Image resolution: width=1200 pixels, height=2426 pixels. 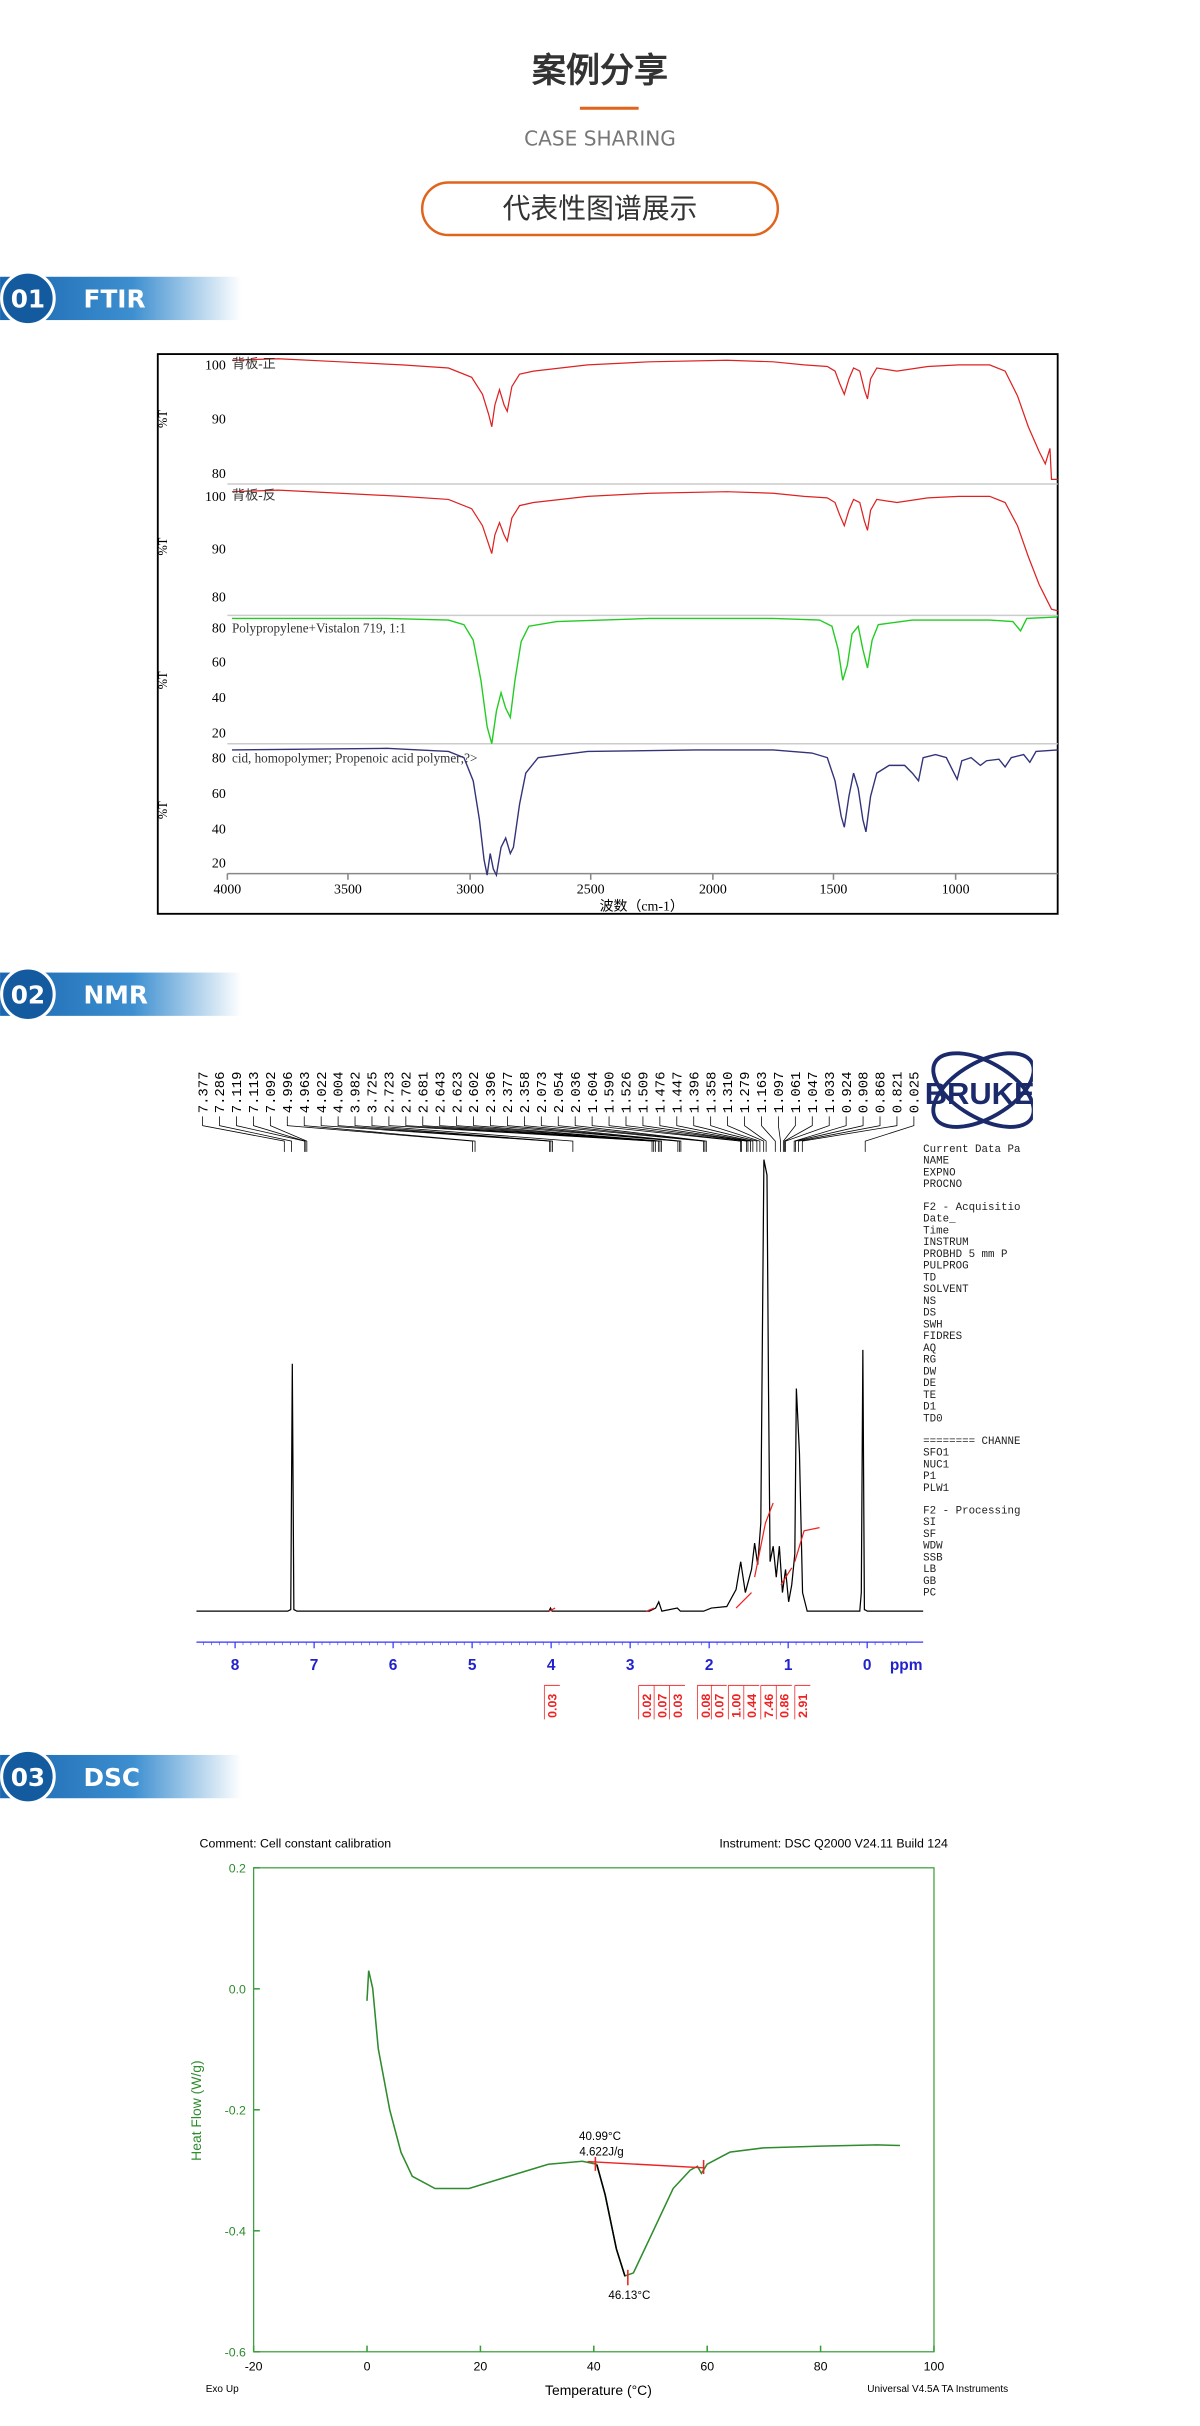 I want to click on peak-label: 2.623, so click(x=458, y=1093).